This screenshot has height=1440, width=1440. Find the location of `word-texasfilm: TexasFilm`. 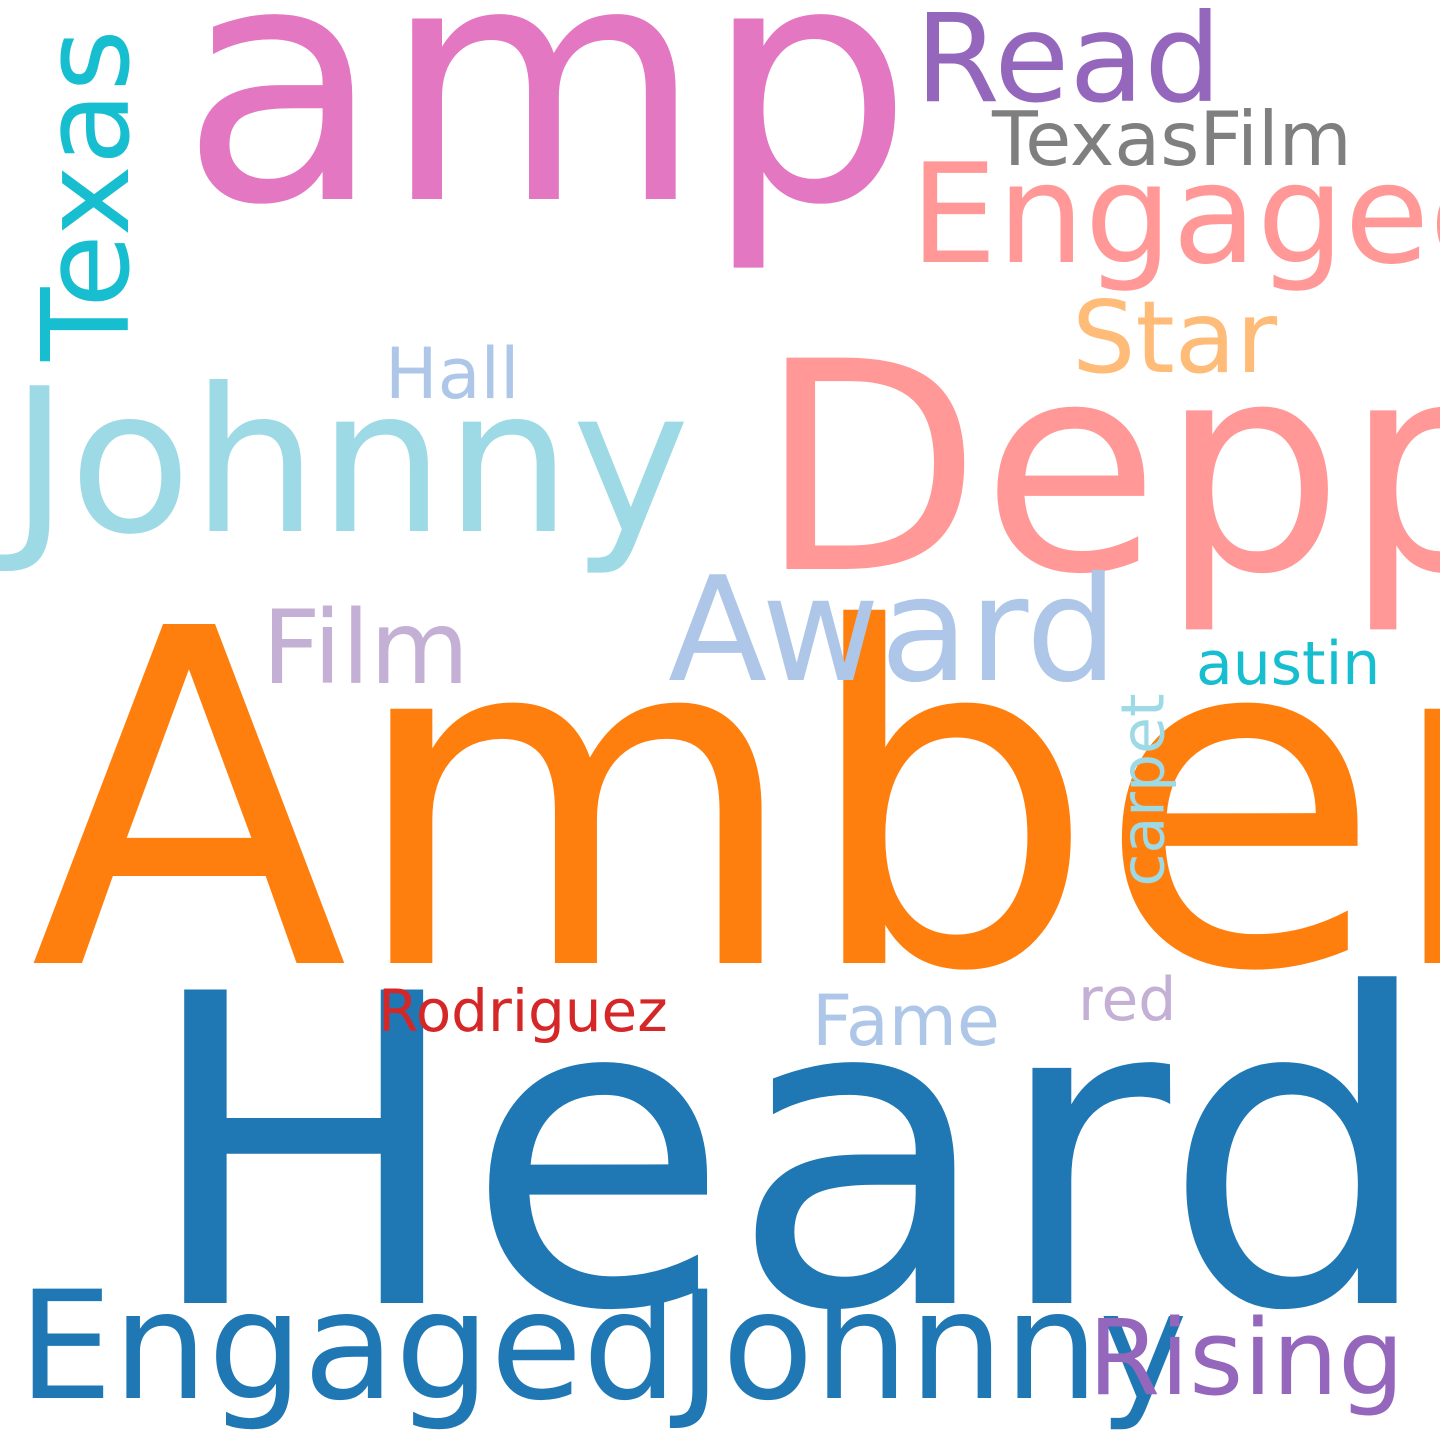

word-texasfilm: TexasFilm is located at coordinates (1172, 139).